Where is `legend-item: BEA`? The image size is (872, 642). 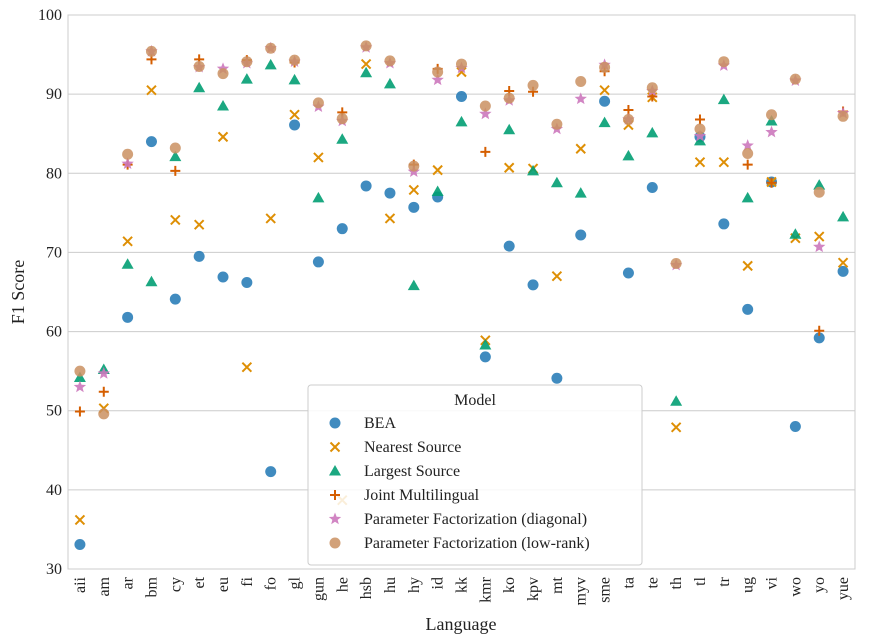 legend-item: BEA is located at coordinates (362, 423).